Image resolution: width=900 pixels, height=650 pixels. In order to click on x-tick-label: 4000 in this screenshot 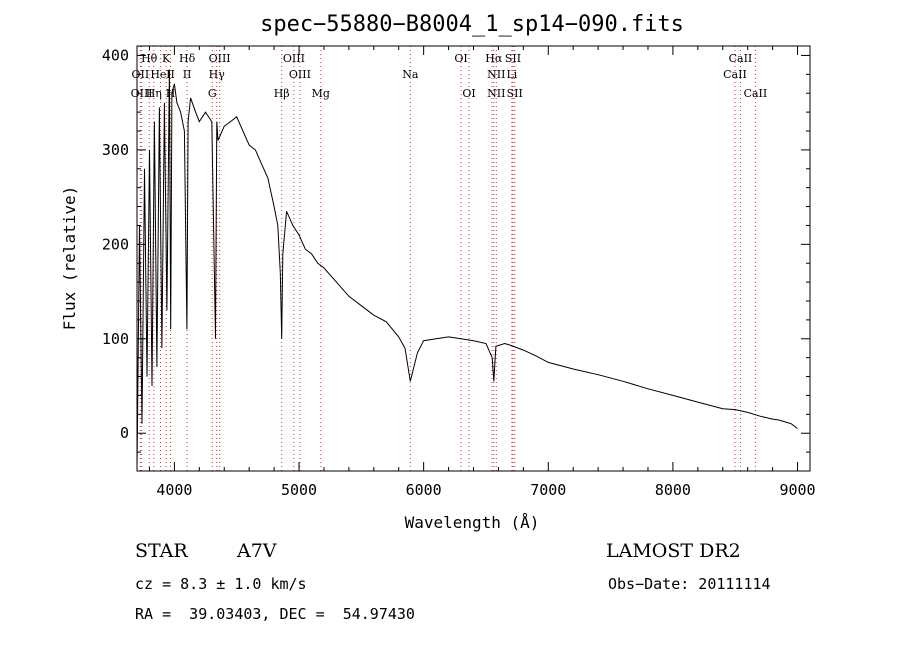, I will do `click(174, 490)`.